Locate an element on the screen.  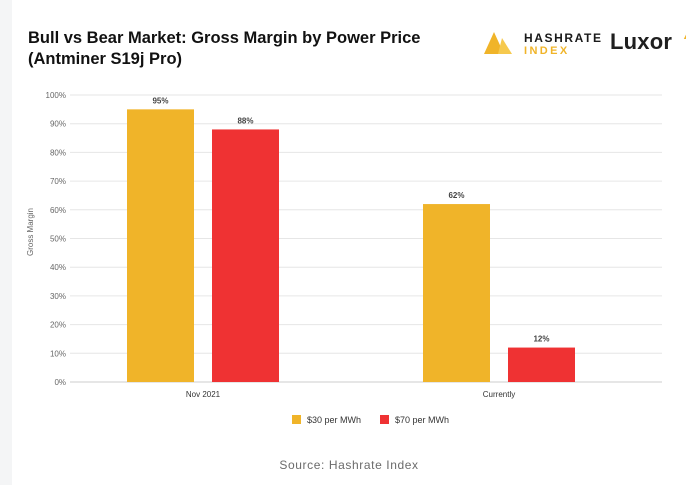
luxor-logo: Luxor ▲ is located at coordinates (648, 42).